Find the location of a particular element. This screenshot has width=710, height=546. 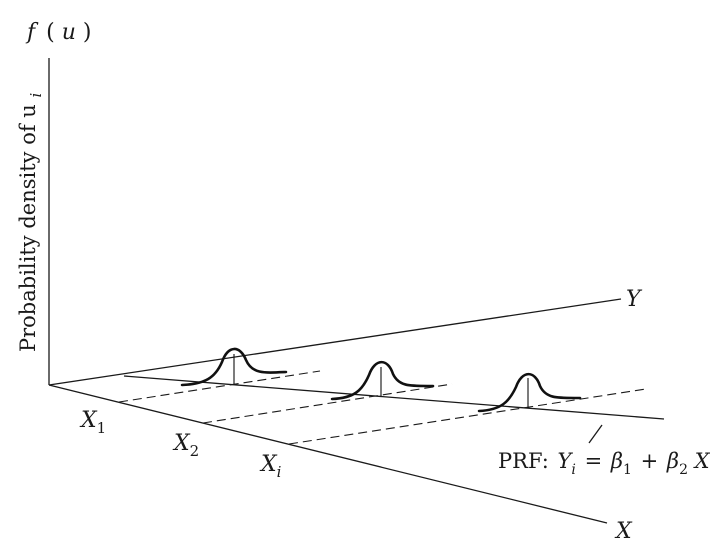

prf-beta1-sub: 1 is located at coordinates (627, 470).